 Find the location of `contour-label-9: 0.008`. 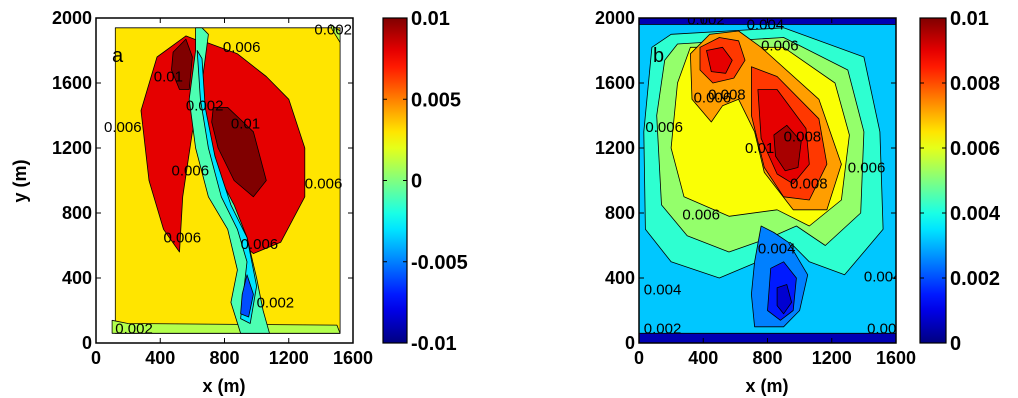

contour-label-9: 0.008 is located at coordinates (809, 184).